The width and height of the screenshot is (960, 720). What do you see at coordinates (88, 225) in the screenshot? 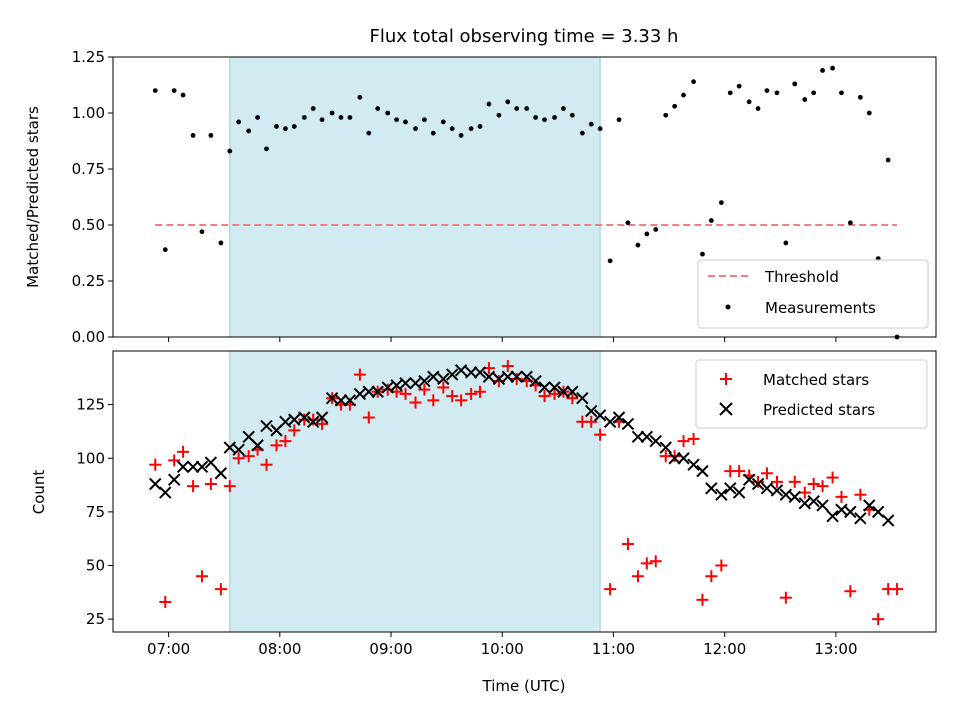
I see `y-tick-label: 0.50` at bounding box center [88, 225].